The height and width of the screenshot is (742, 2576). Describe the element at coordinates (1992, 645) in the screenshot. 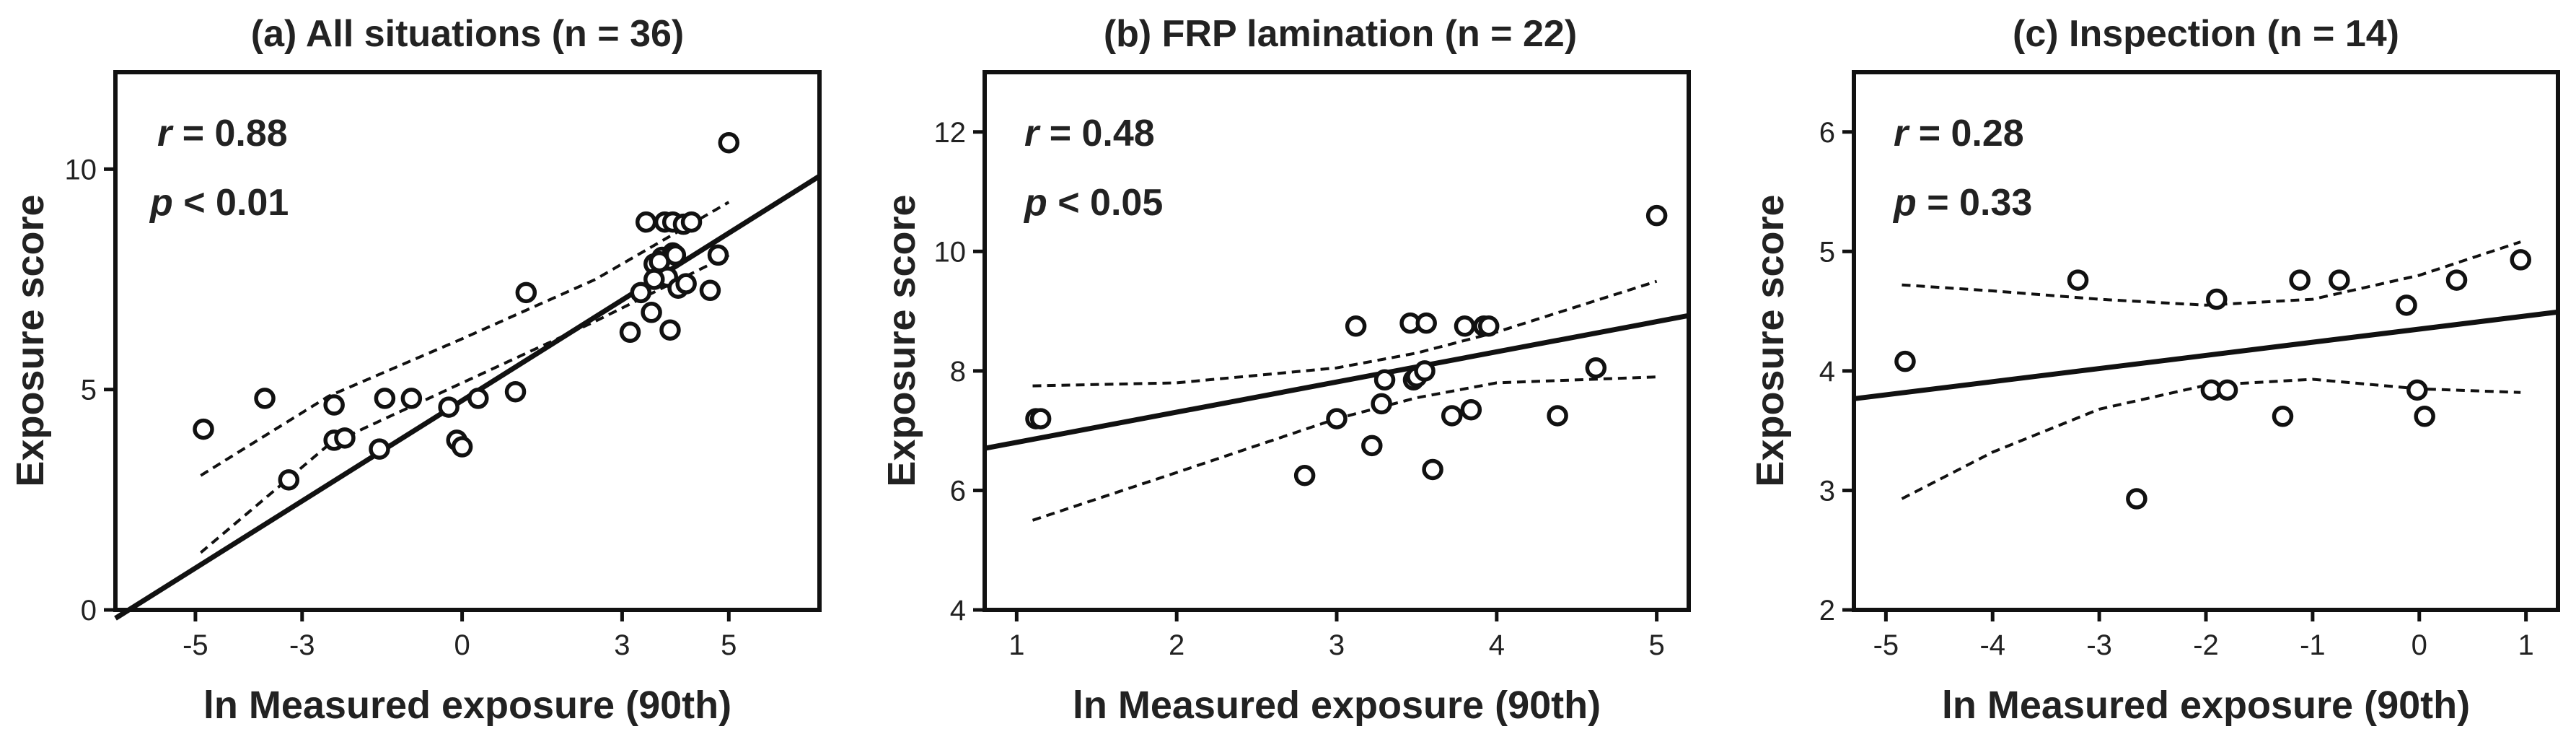

I see `x-tick-label: -4` at that location.